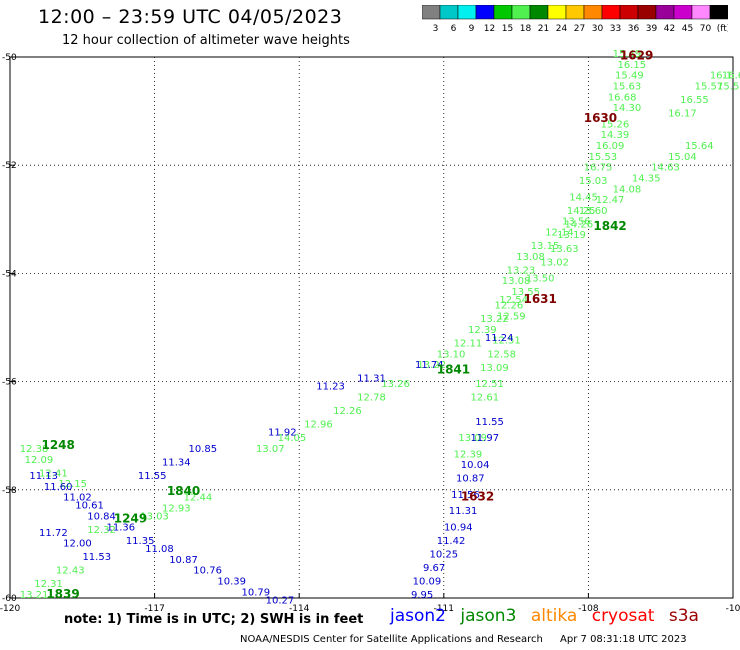  I want to click on colorbar-label: 21, so click(543, 29).